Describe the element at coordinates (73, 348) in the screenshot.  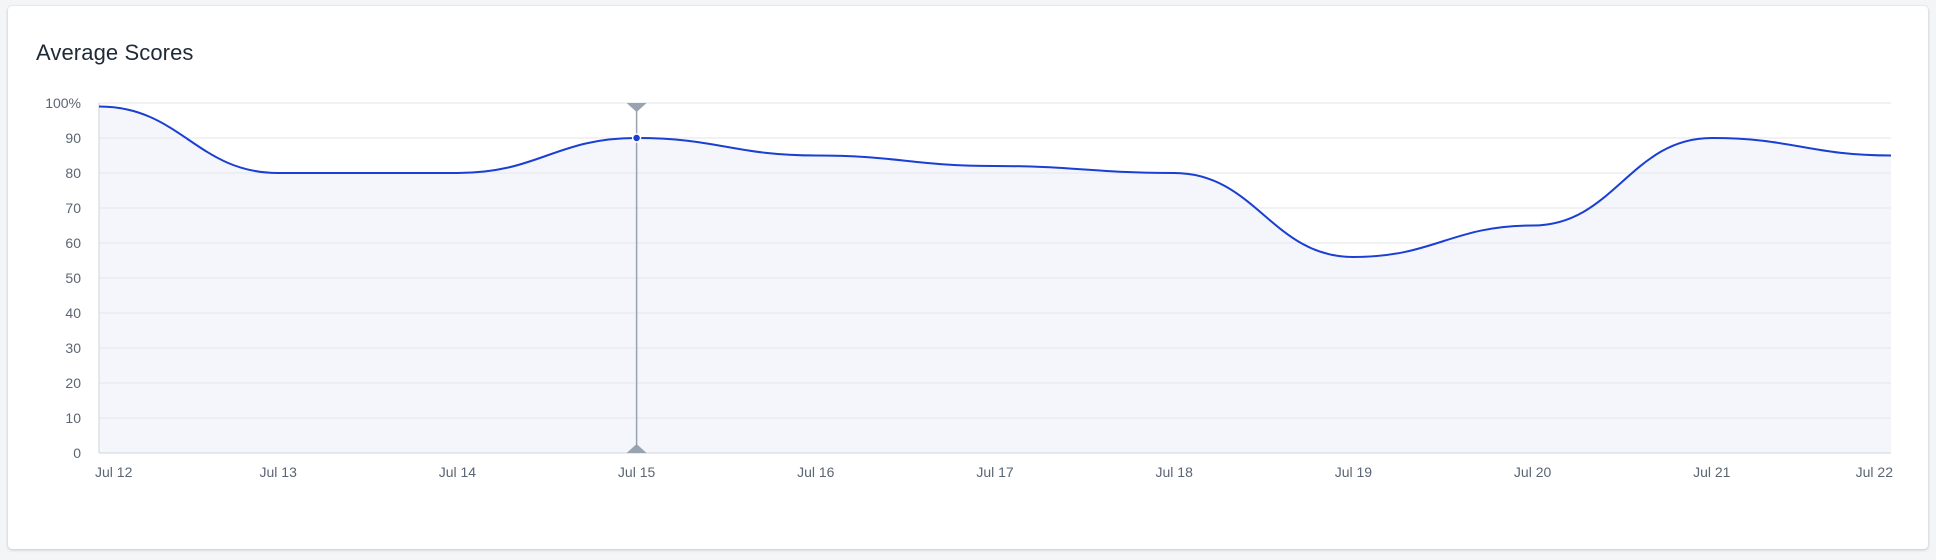
I see `y-tick-label: 30` at that location.